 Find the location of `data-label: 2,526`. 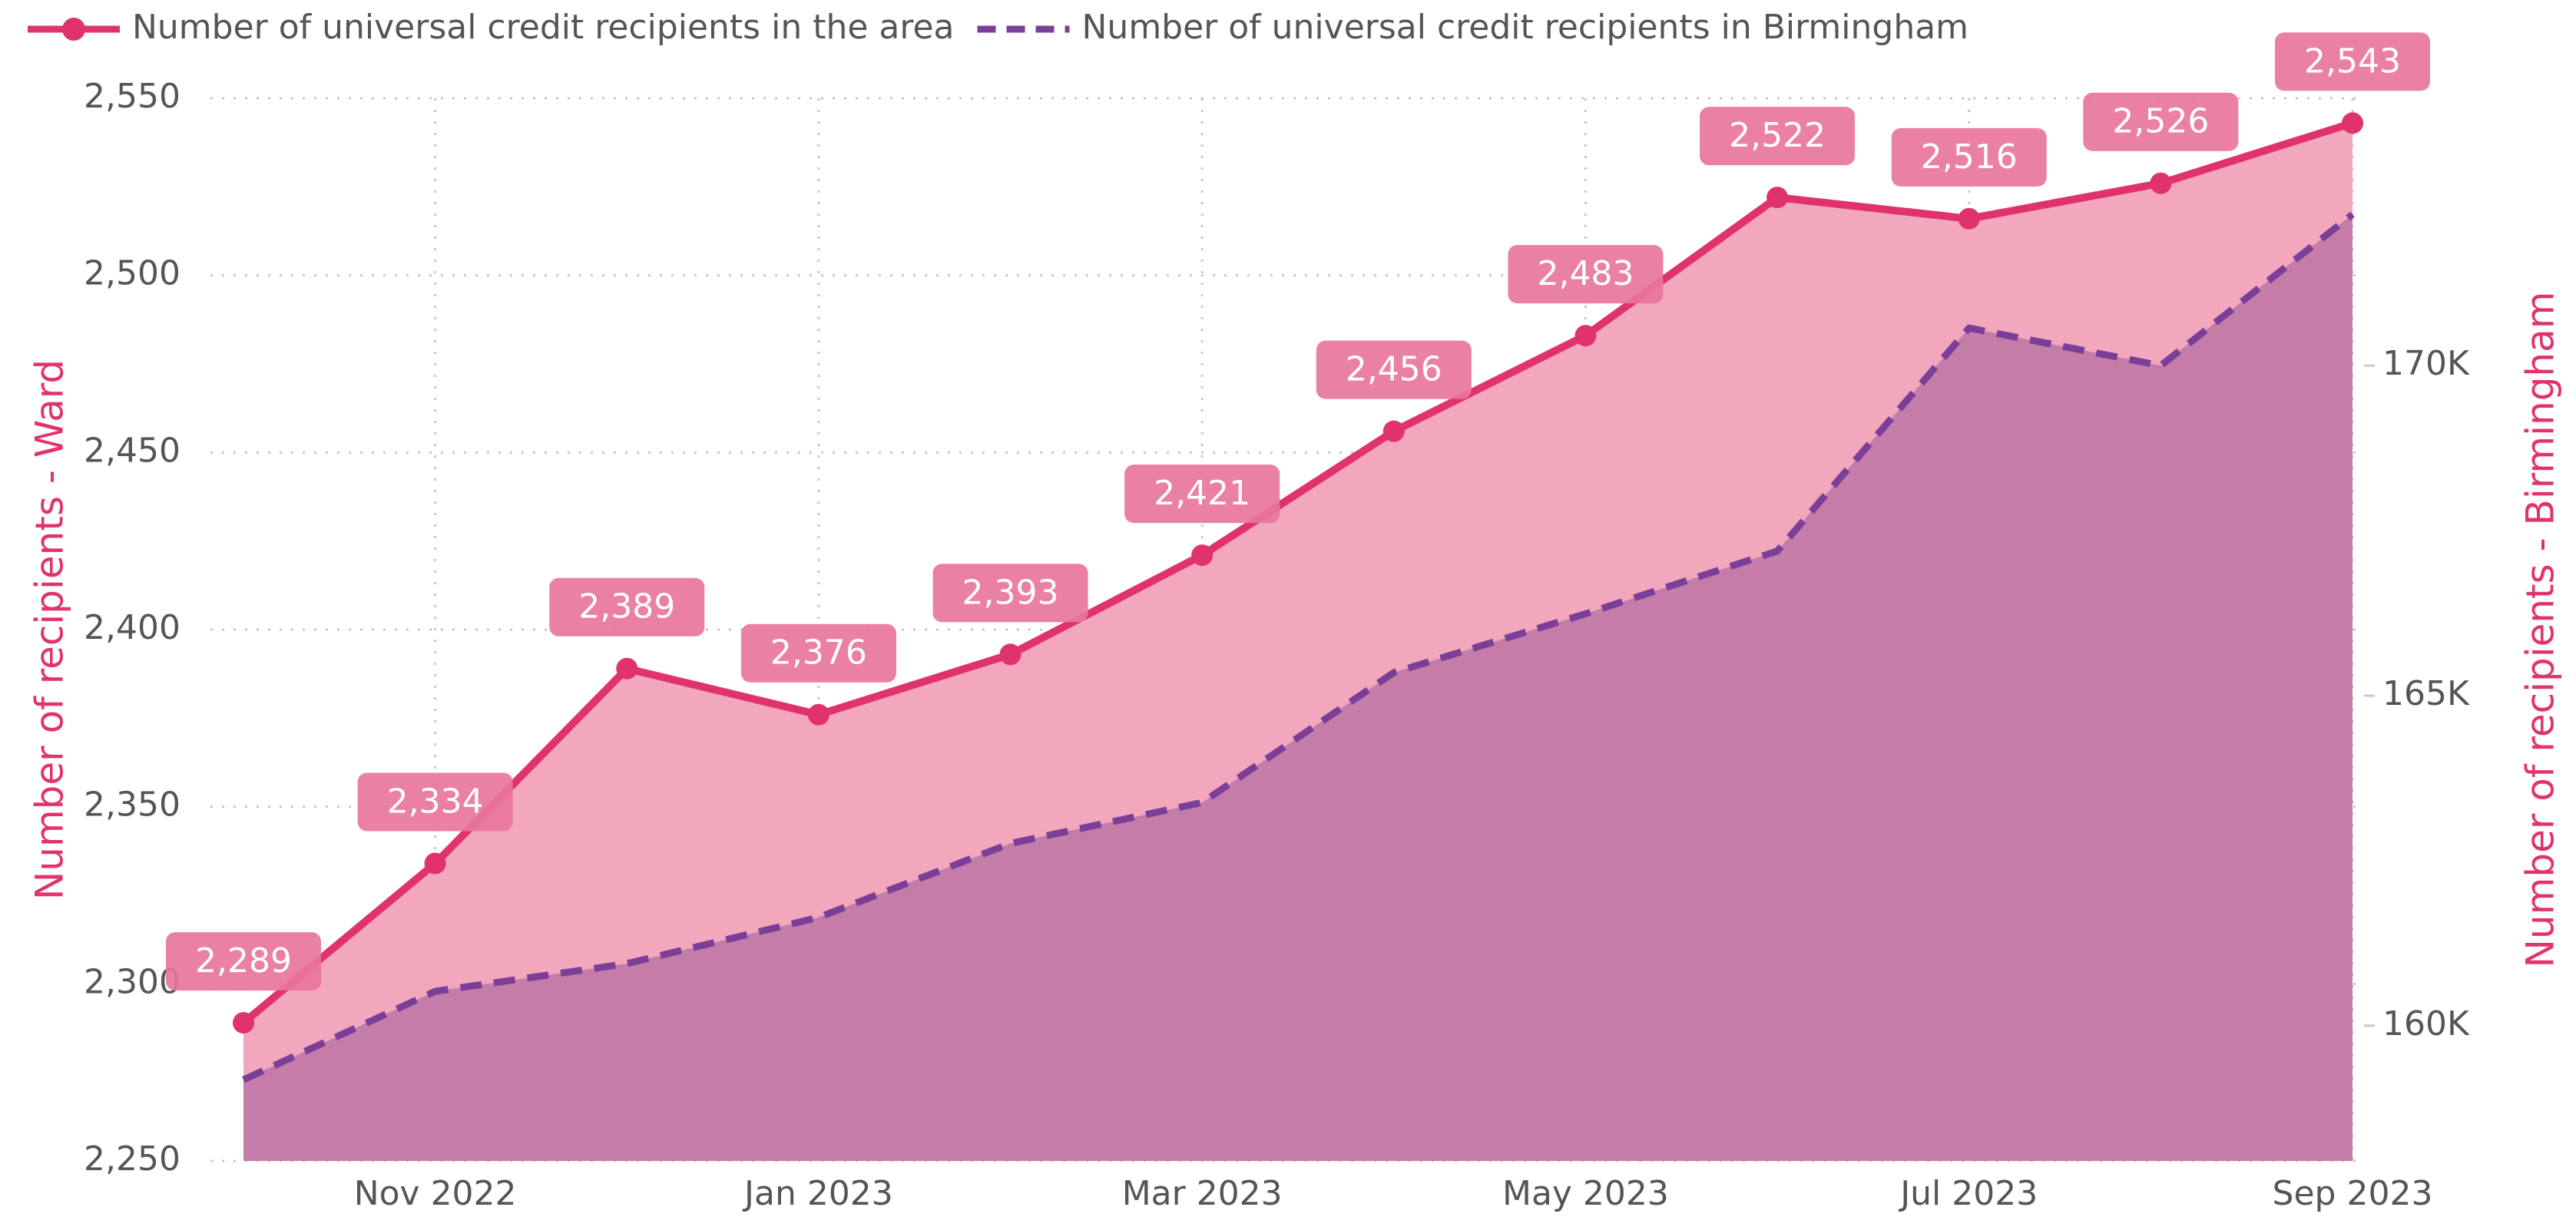

data-label: 2,526 is located at coordinates (2160, 121).